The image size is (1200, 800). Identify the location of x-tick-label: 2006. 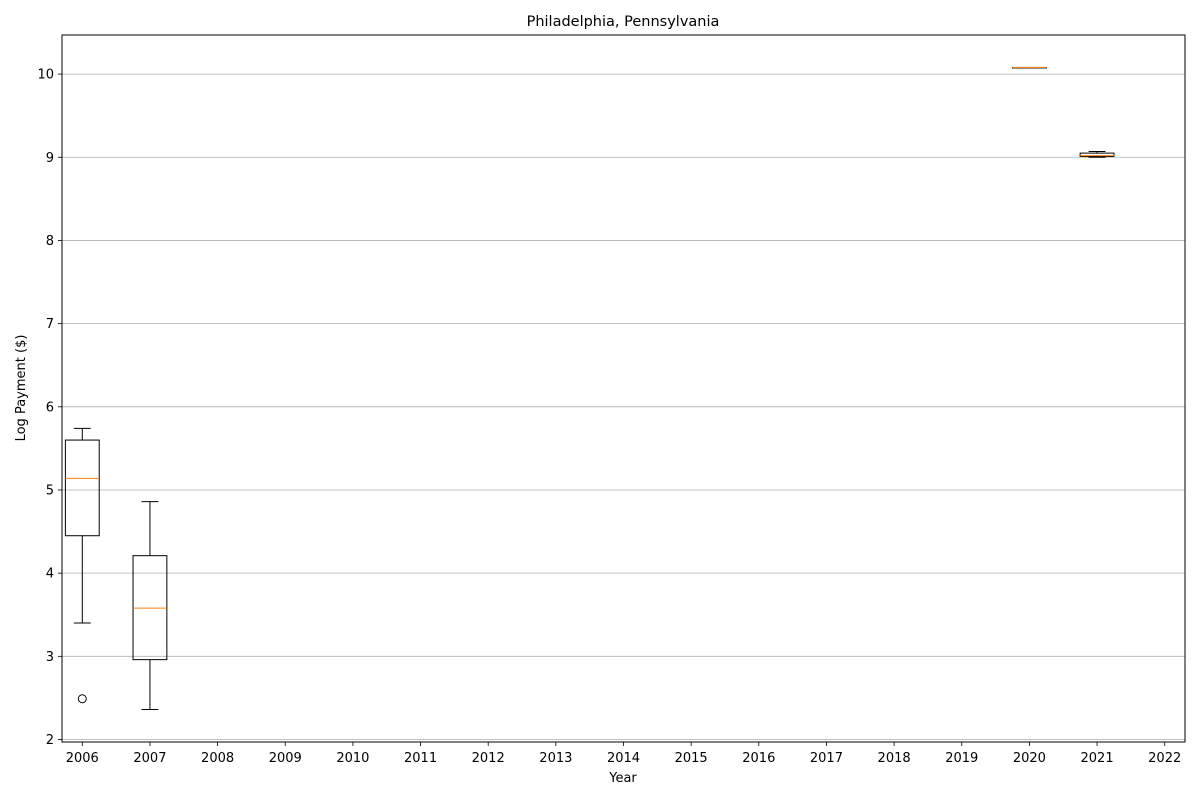
(82, 758).